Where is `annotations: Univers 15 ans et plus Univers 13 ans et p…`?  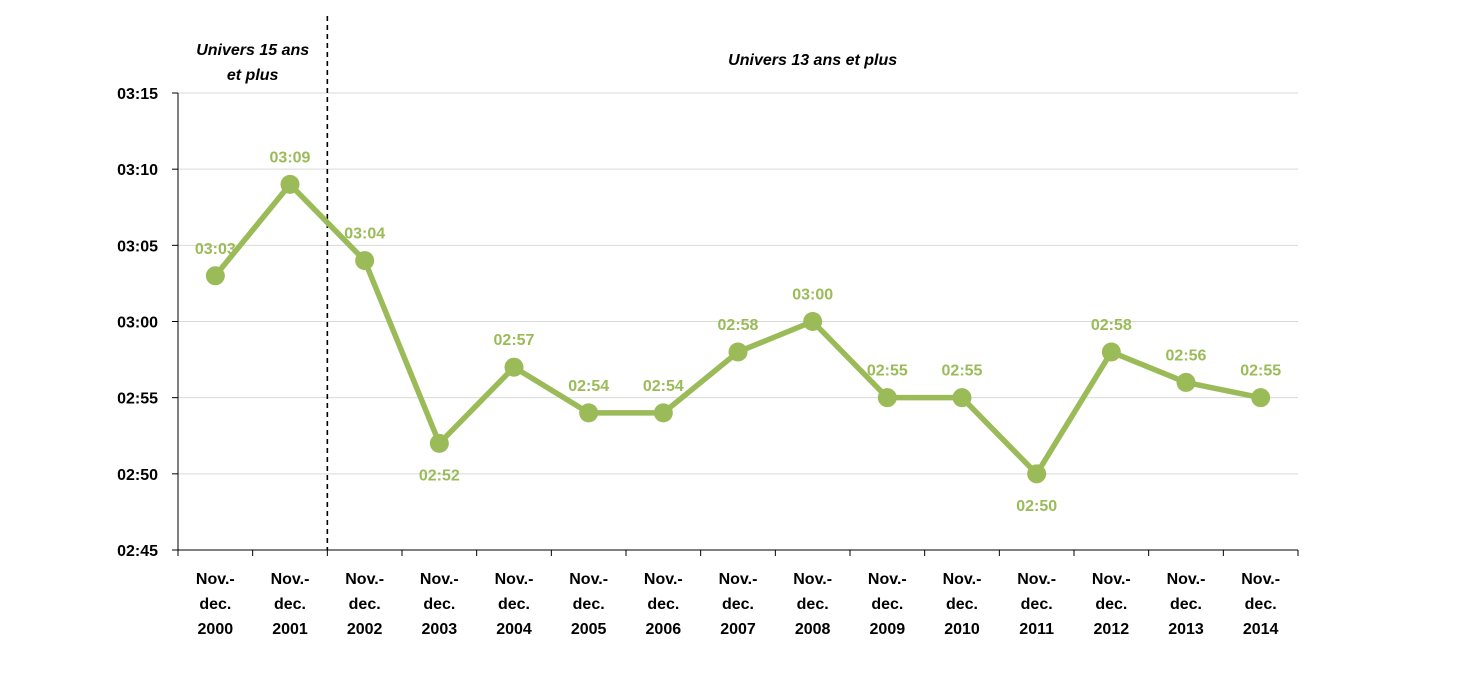
annotations: Univers 15 ans et plus Univers 13 ans et p… is located at coordinates (546, 63).